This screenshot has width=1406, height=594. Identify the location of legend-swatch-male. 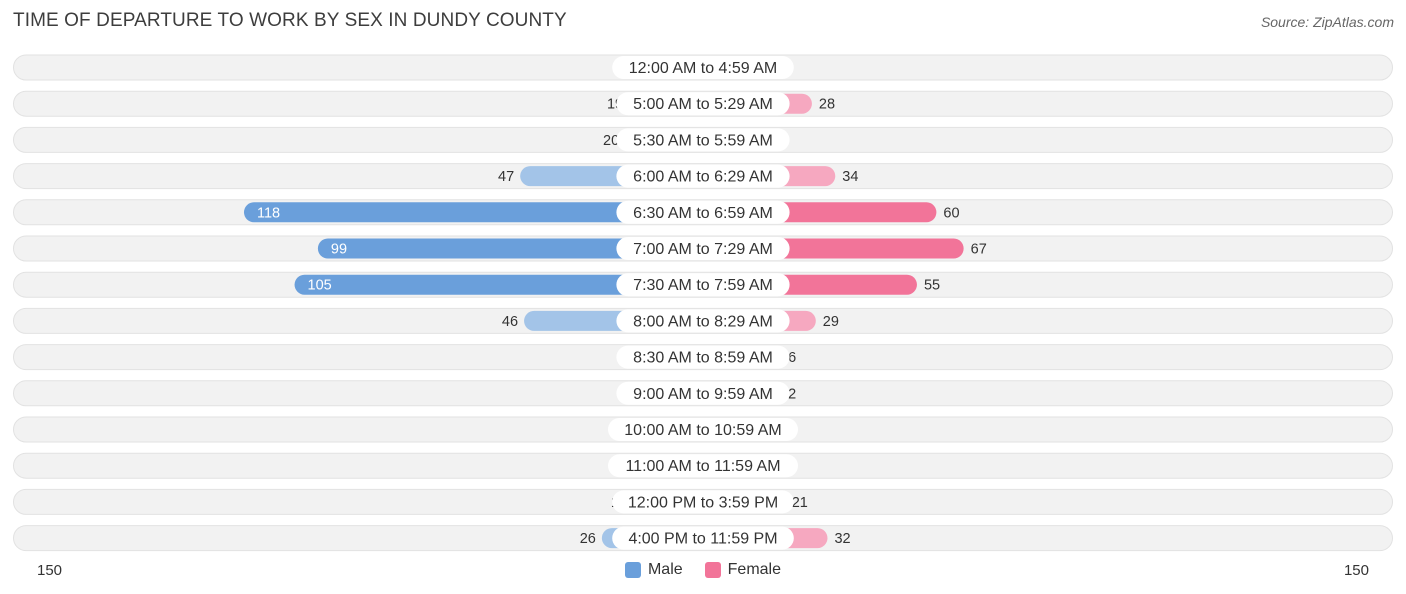
(632, 570).